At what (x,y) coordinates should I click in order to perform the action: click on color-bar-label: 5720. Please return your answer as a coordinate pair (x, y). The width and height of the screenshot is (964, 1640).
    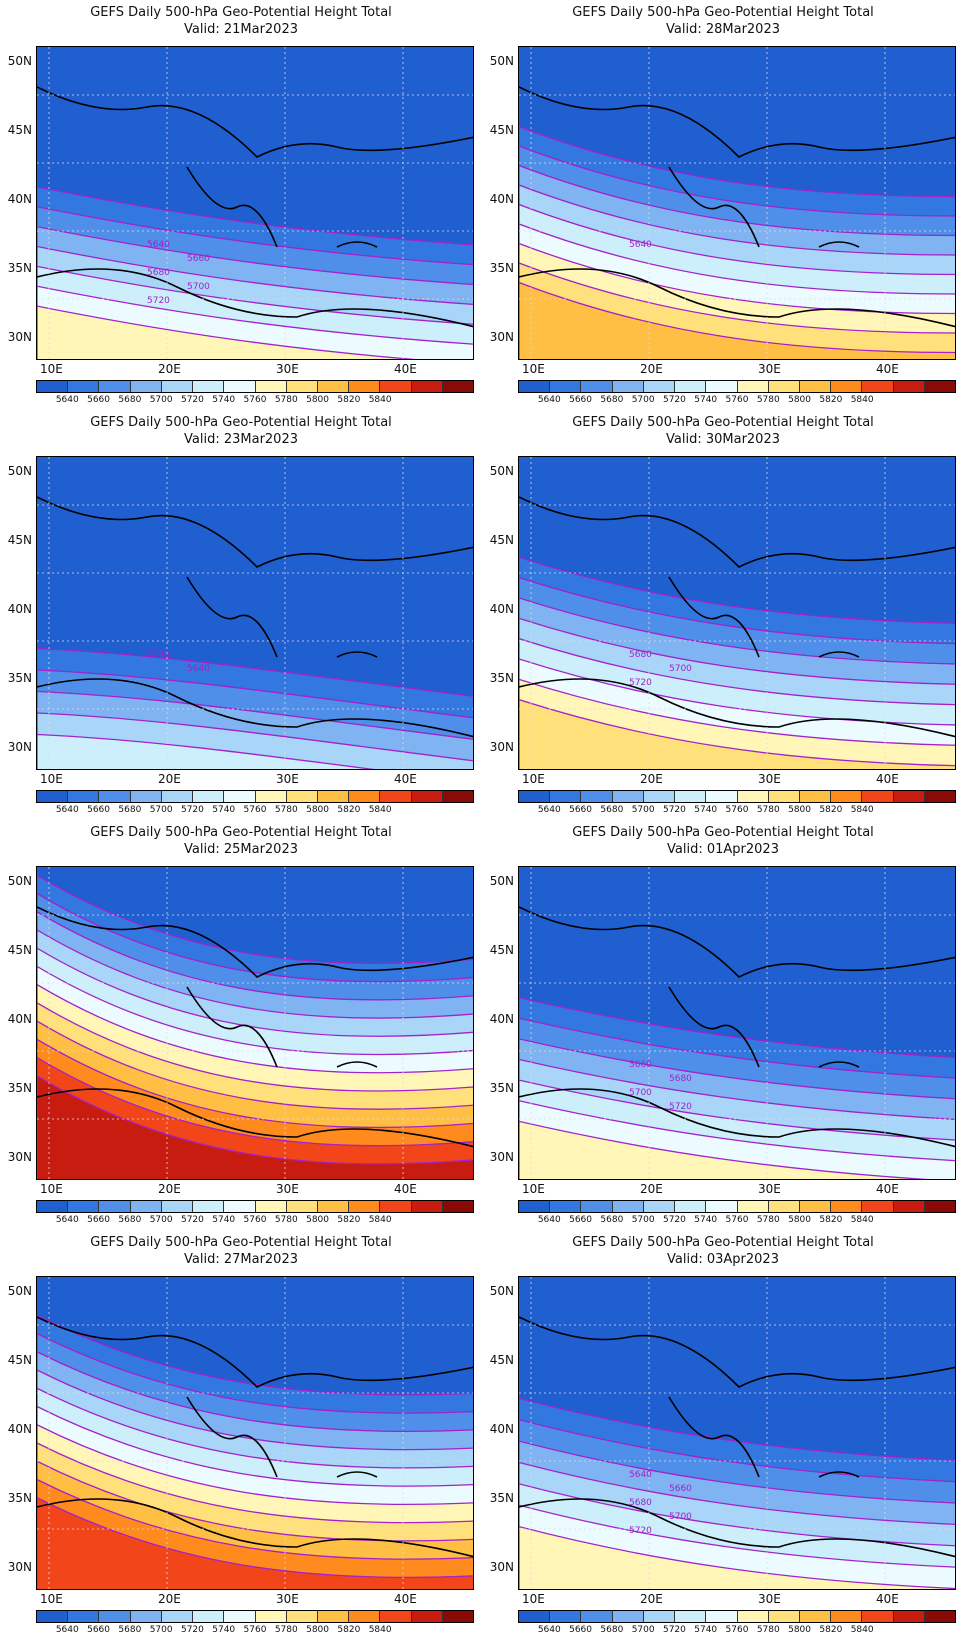
    Looking at the image, I should click on (674, 810).